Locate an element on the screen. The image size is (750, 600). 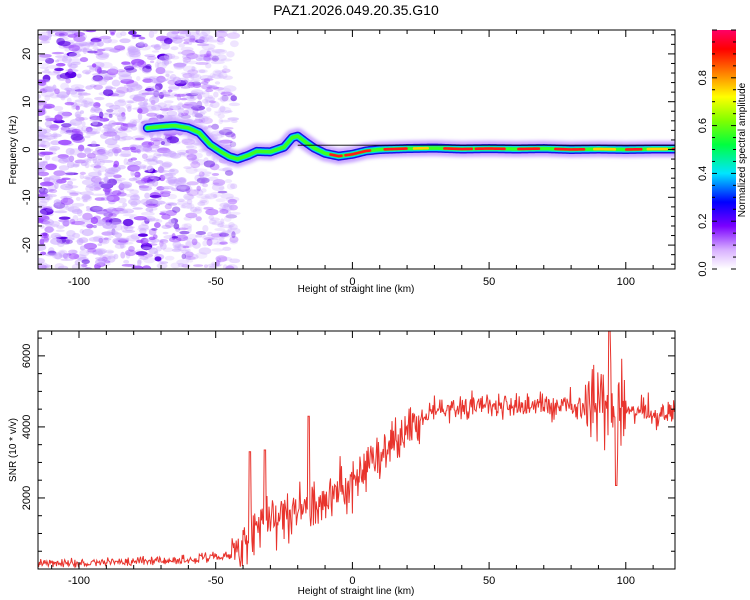
colorbar-tick-label: 0.8 is located at coordinates (703, 77).